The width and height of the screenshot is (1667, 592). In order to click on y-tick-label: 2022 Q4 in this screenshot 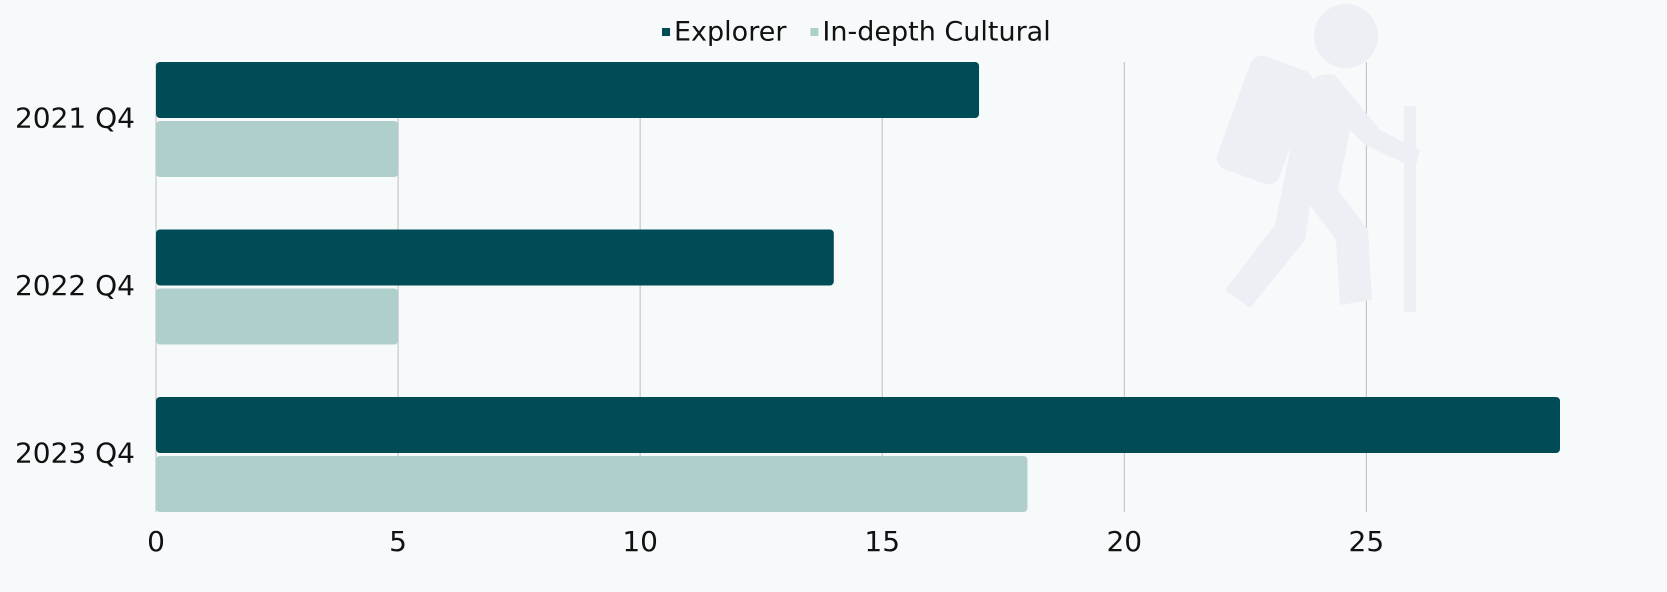, I will do `click(75, 285)`.